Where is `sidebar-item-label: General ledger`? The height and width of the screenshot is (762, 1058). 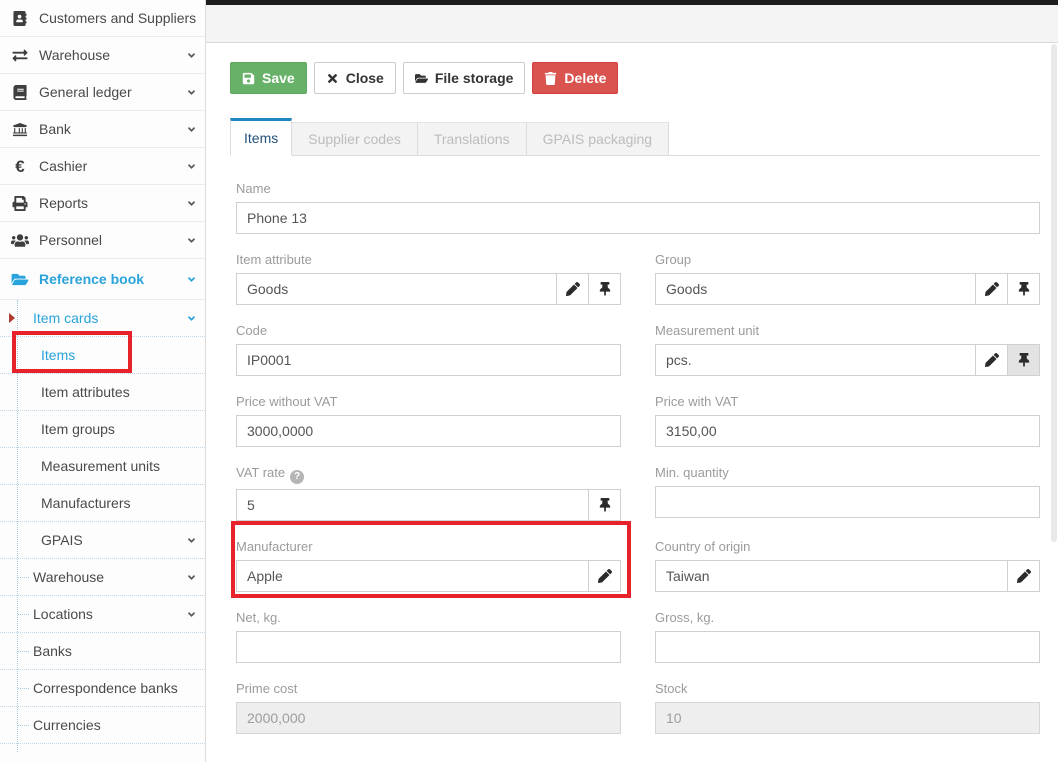
sidebar-item-label: General ledger is located at coordinates (85, 92).